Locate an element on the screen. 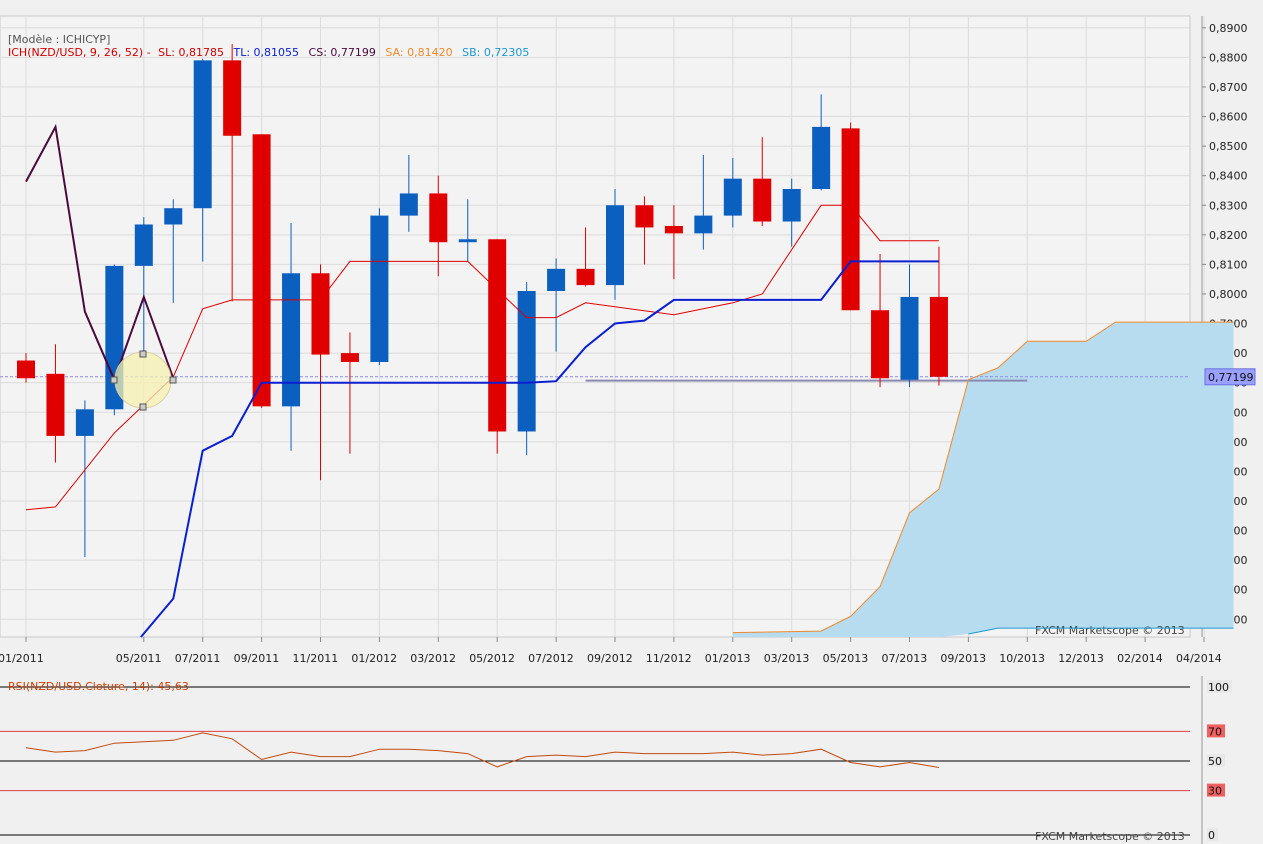  rsi-level-label: 100 is located at coordinates (1218, 687).